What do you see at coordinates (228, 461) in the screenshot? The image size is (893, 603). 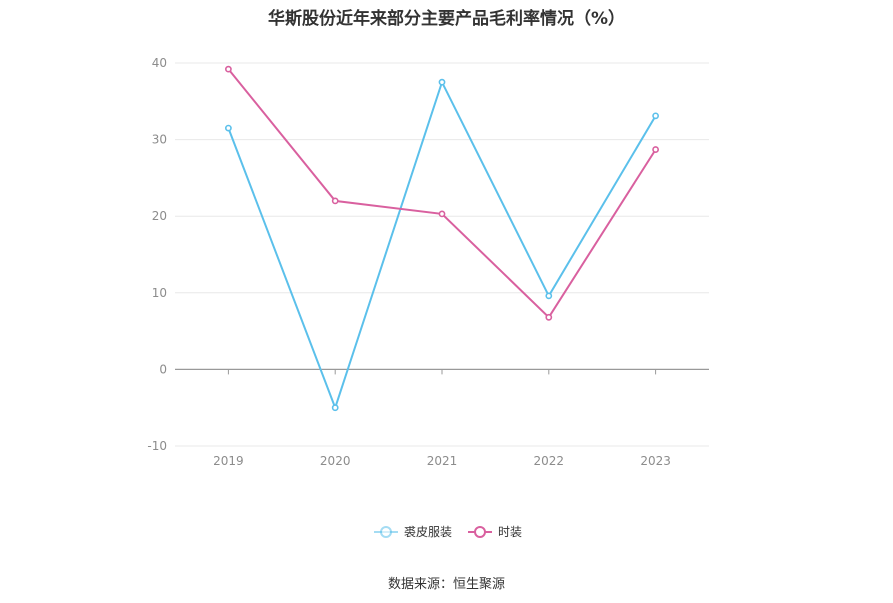 I see `x-tick-label: 2019` at bounding box center [228, 461].